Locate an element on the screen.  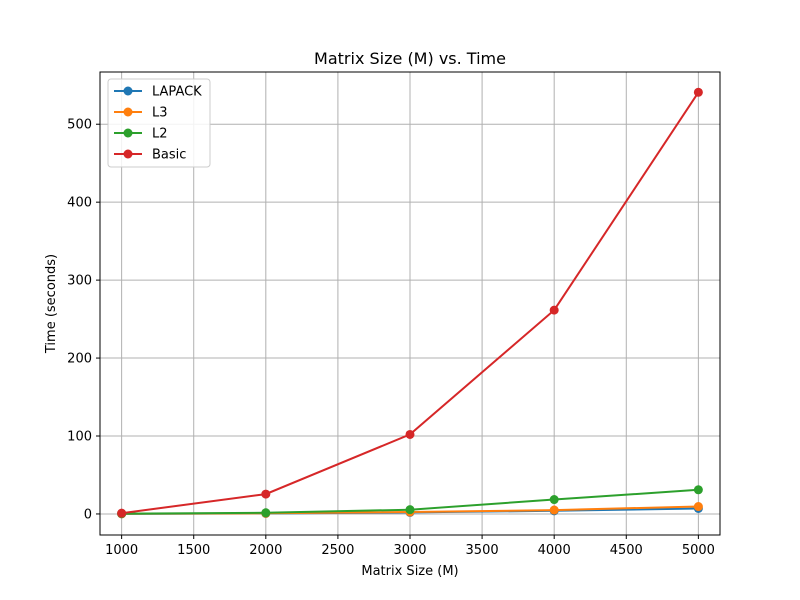
y-tick-label: 300 is located at coordinates (79, 281).